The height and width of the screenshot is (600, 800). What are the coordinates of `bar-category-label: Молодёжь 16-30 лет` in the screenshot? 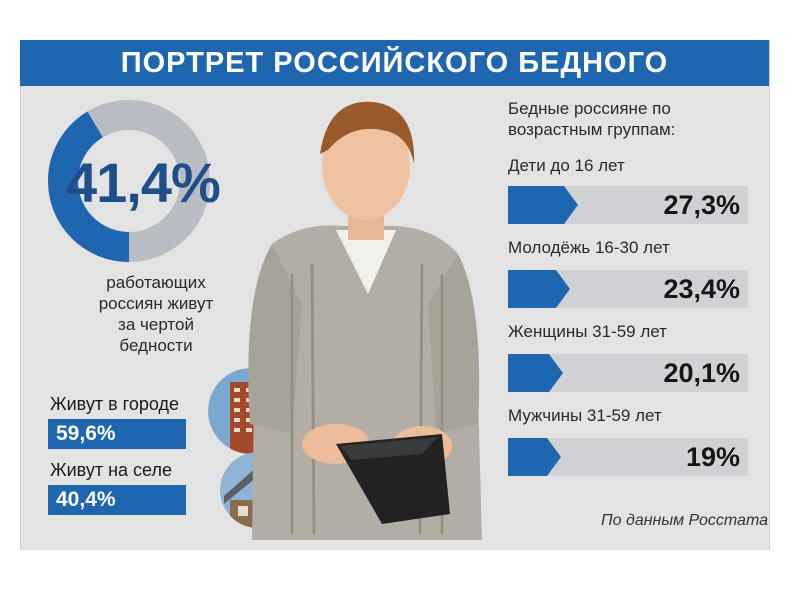 It's located at (589, 247).